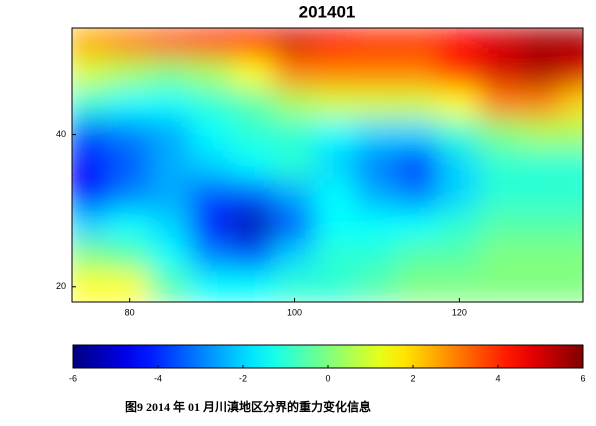  Describe the element at coordinates (294, 312) in the screenshot. I see `x-tick-label: 100` at that location.